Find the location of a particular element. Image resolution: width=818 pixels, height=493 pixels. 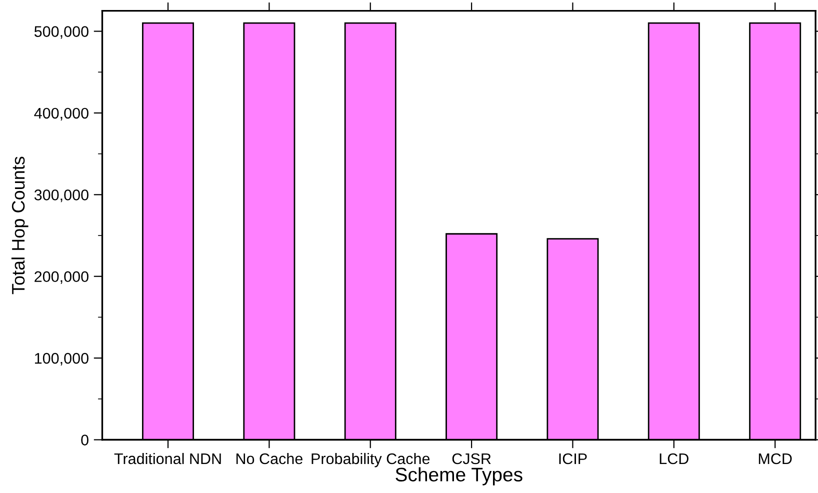

y-tick-label: 100,000 is located at coordinates (61, 359).